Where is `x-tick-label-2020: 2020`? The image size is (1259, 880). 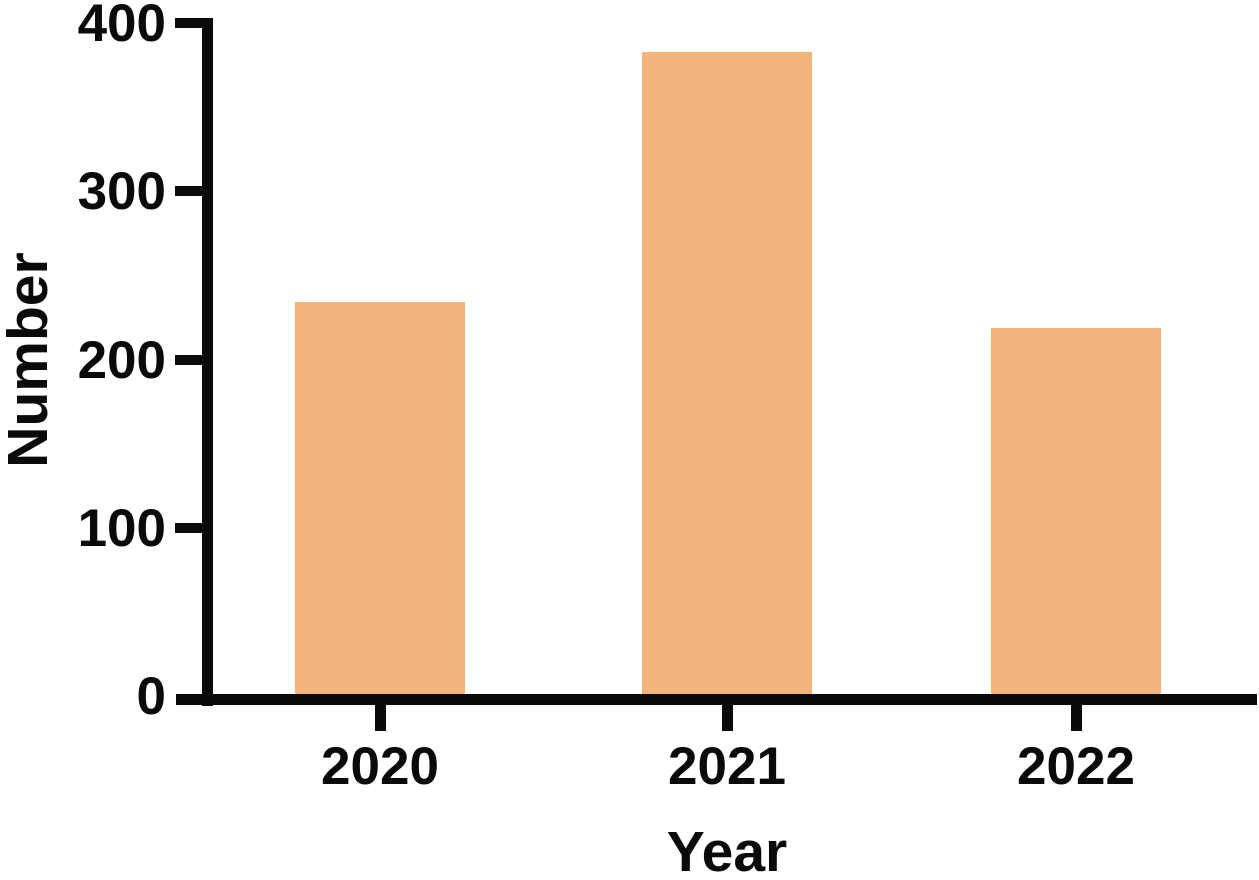 x-tick-label-2020: 2020 is located at coordinates (380, 766).